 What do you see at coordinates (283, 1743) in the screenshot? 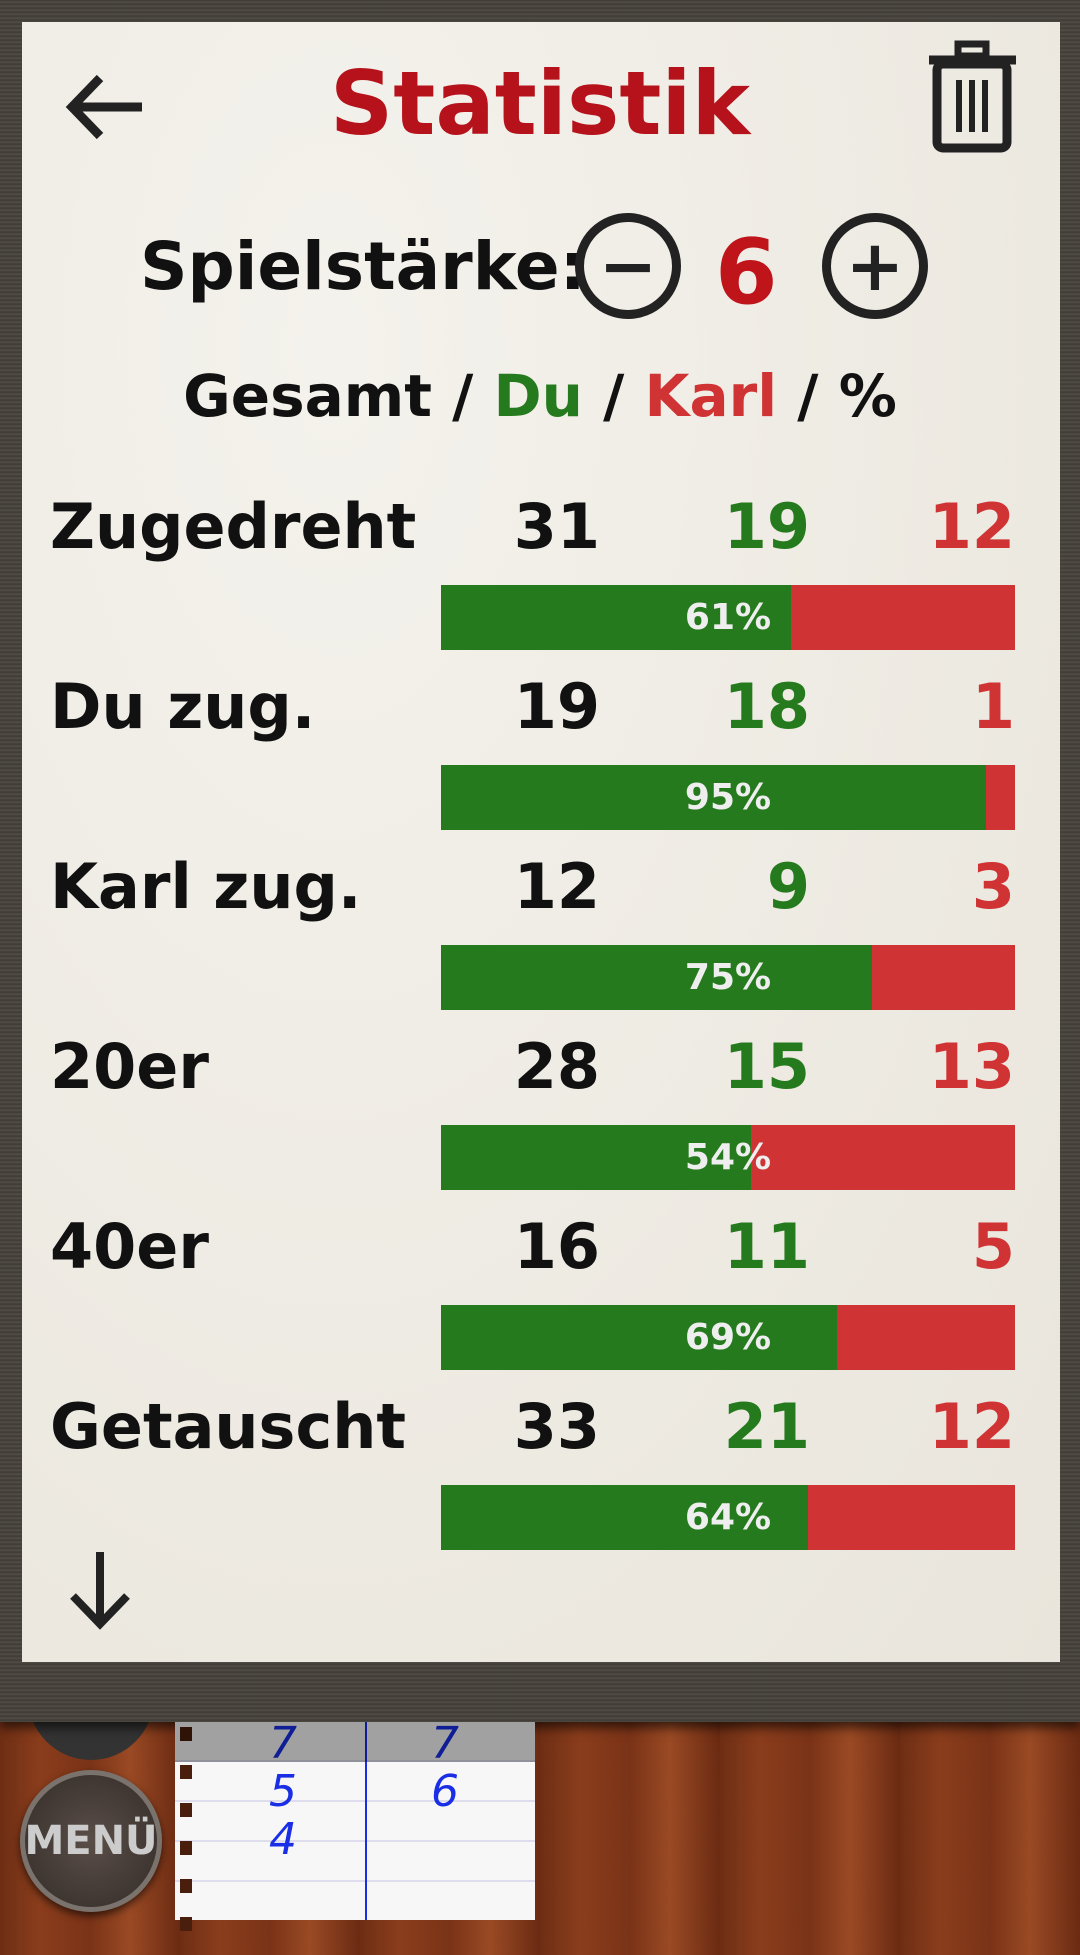
I see `score-left: 7` at bounding box center [283, 1743].